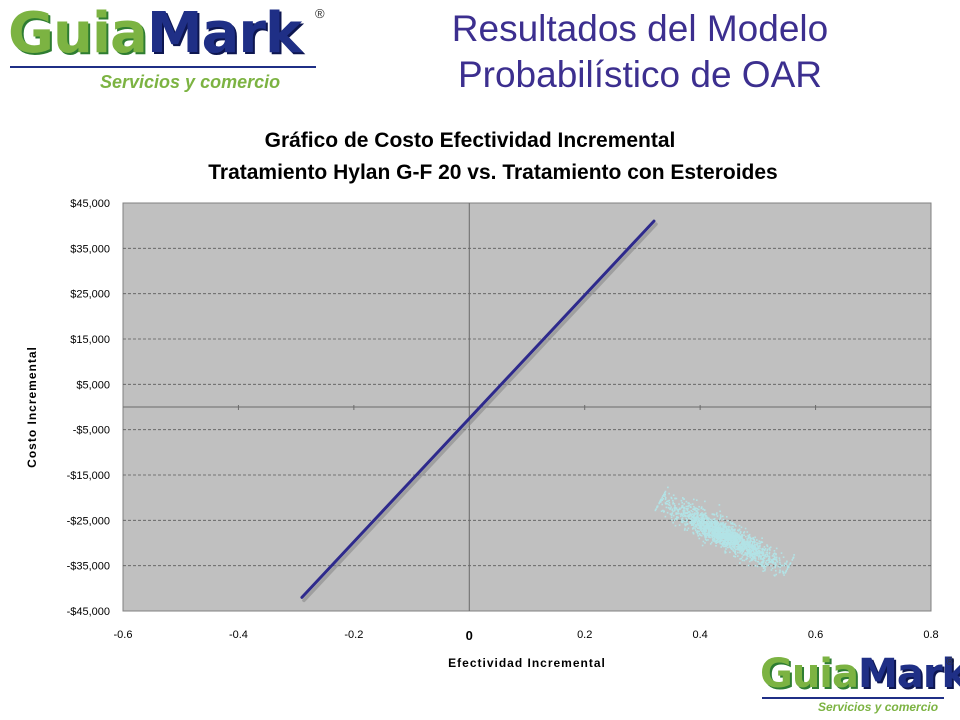 Image resolution: width=960 pixels, height=720 pixels. What do you see at coordinates (815, 635) in the screenshot?
I see `x-tick-label: 0.6` at bounding box center [815, 635].